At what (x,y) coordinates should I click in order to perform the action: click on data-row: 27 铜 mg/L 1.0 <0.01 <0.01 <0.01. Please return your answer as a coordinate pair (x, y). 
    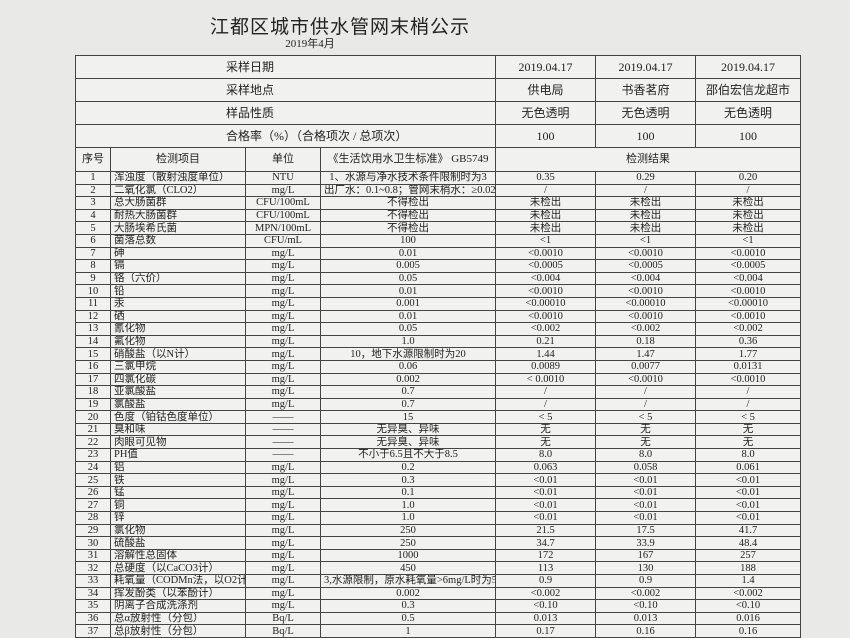
    Looking at the image, I should click on (438, 505).